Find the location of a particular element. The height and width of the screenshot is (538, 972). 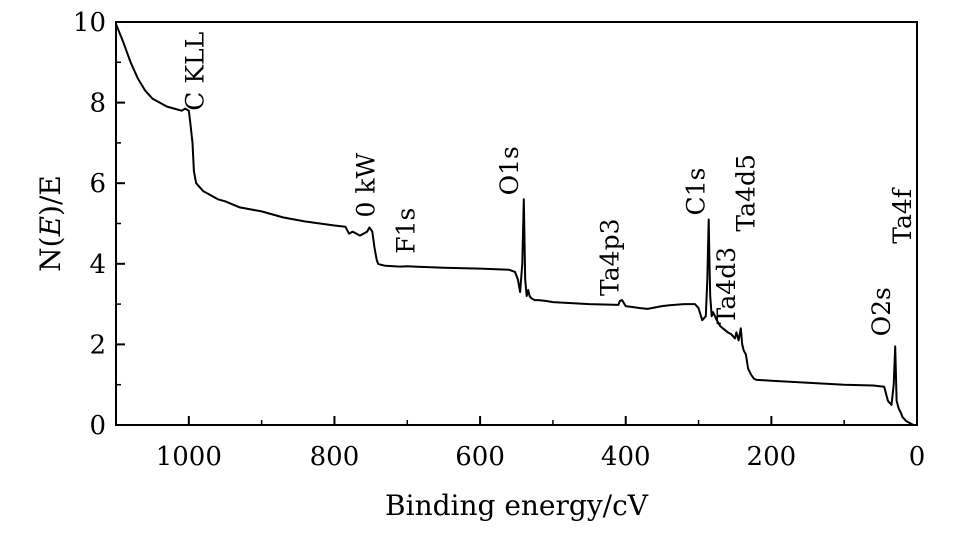

y-axis-title: N(E)/E is located at coordinates (50, 223).